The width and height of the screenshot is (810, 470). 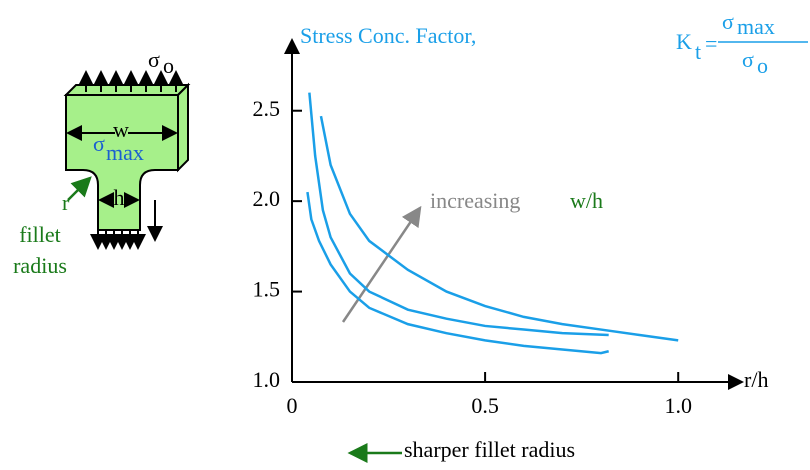 I want to click on x-axis-label: r/h, so click(x=756, y=379).